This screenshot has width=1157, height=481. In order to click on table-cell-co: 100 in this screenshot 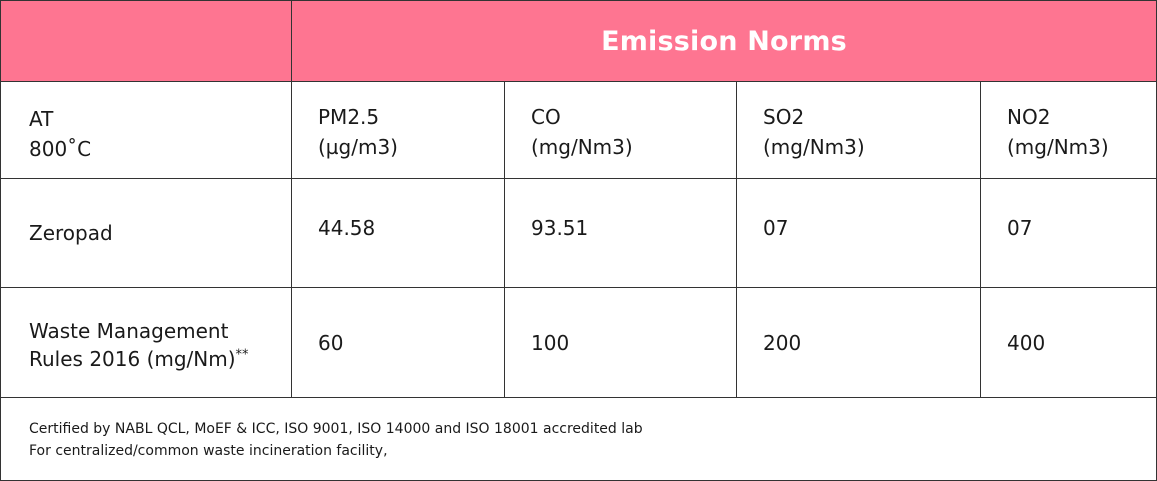, I will do `click(620, 342)`.